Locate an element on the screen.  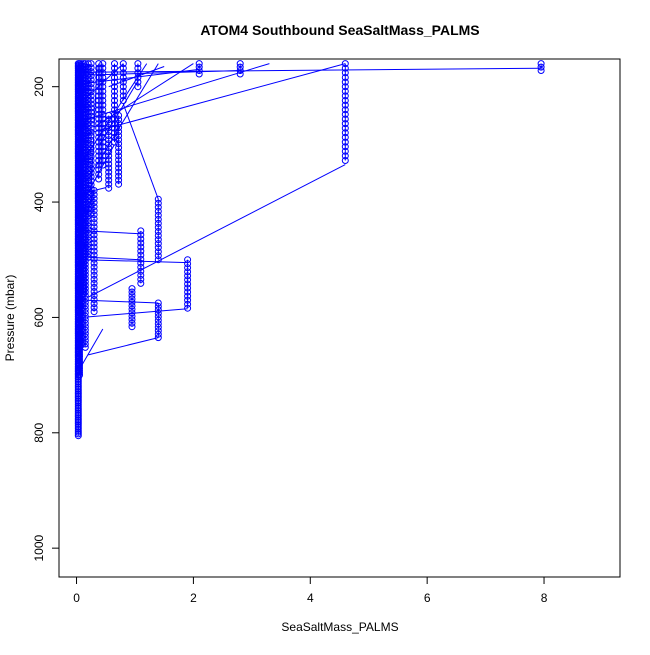
x-tick-label: 6 is located at coordinates (427, 598).